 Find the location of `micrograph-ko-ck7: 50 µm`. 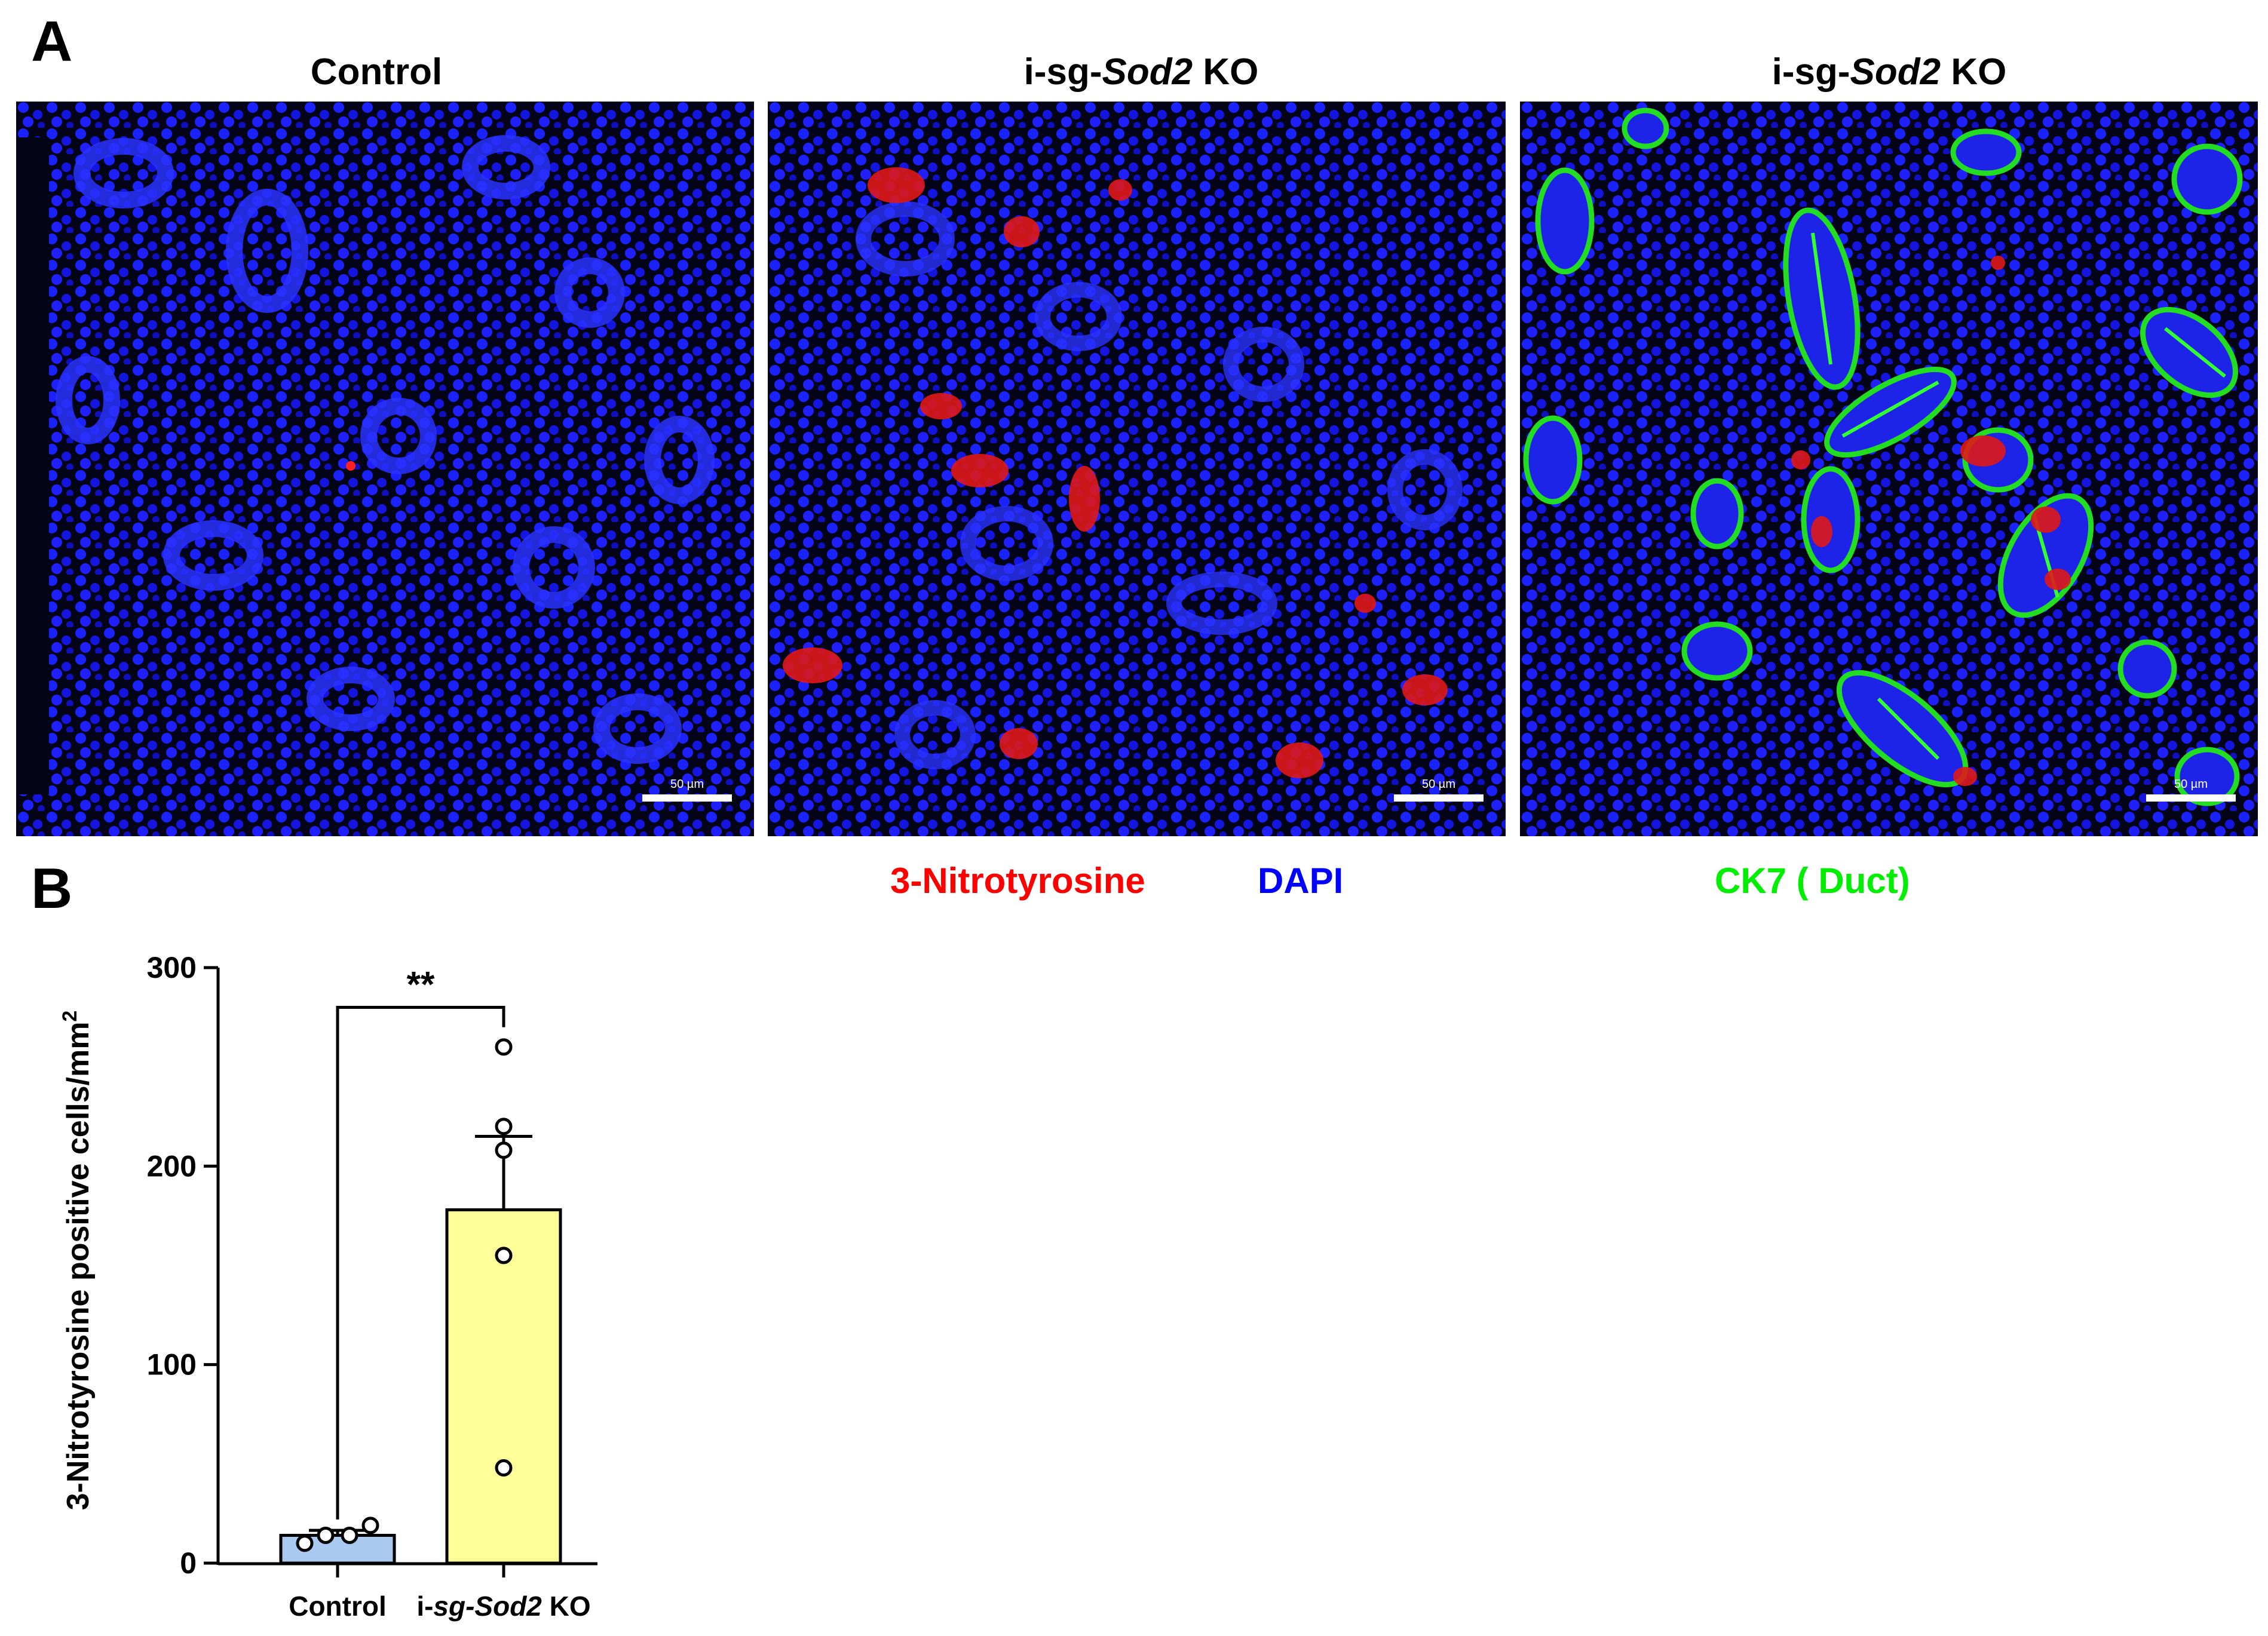

micrograph-ko-ck7: 50 µm is located at coordinates (1889, 469).